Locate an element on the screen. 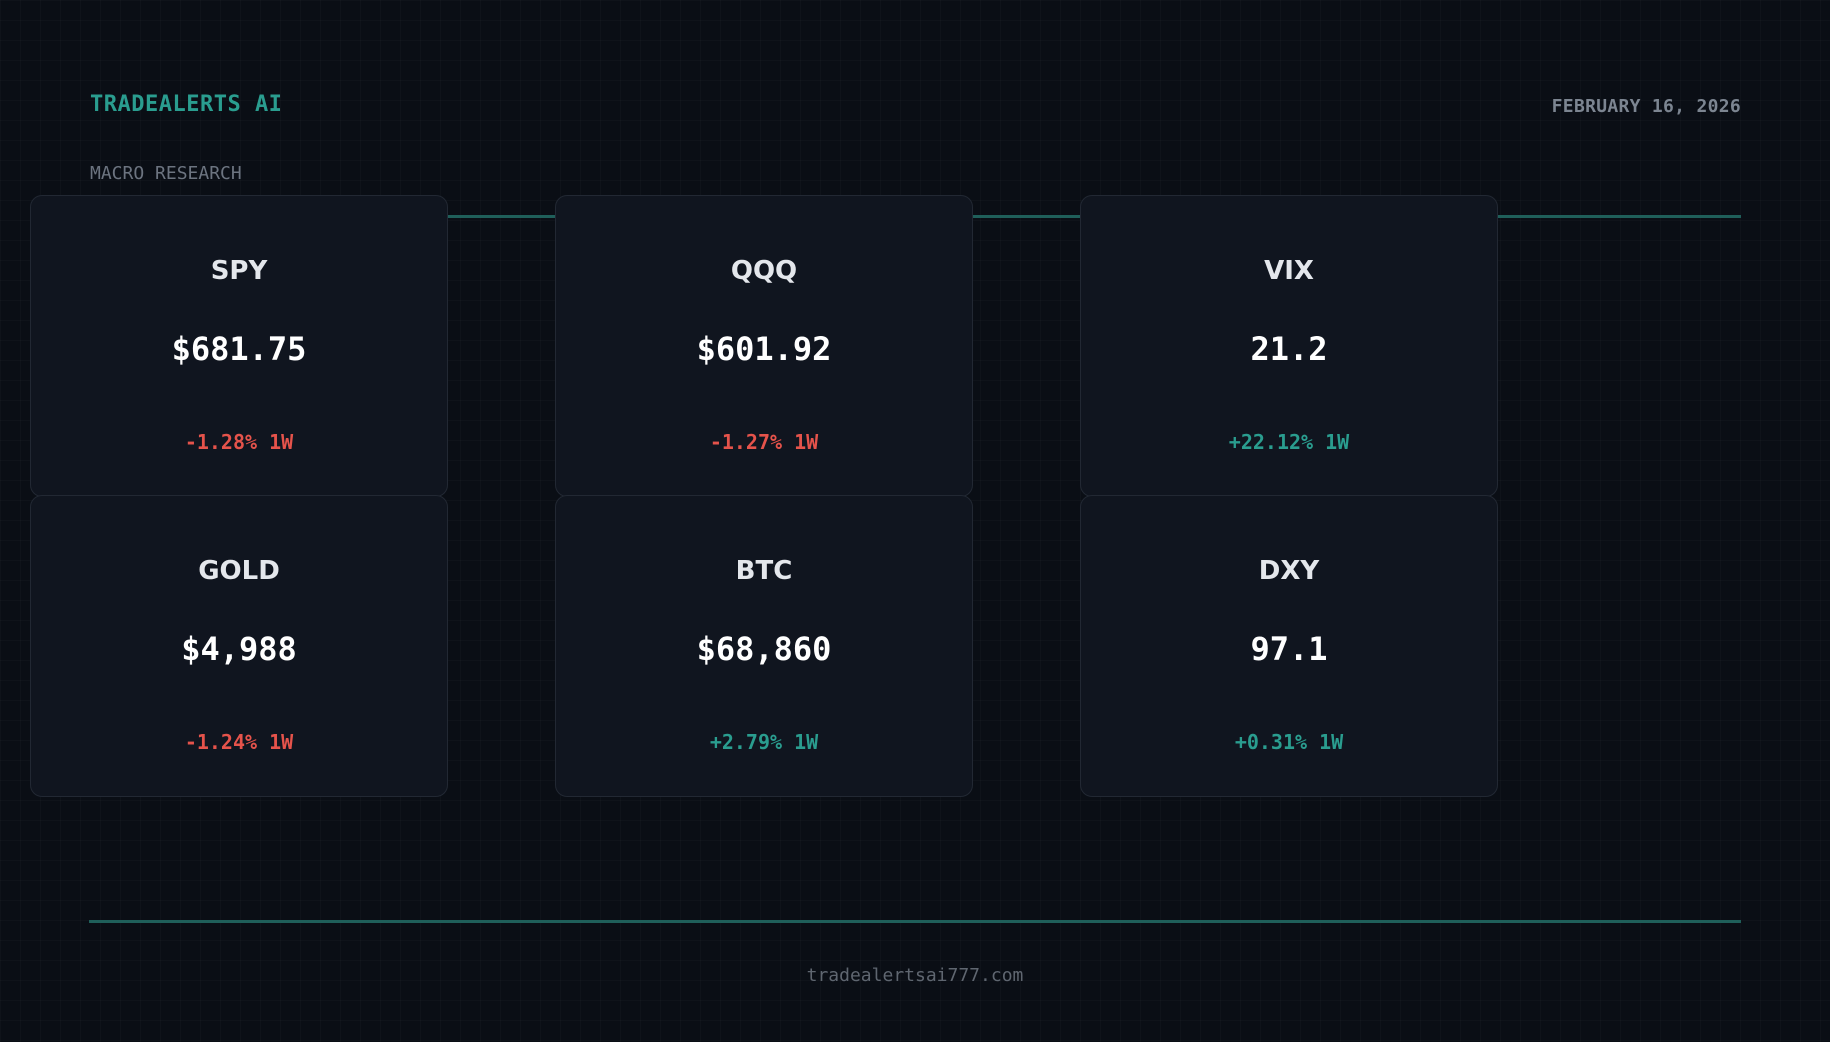  ticker-price: 21.2 is located at coordinates (1289, 349).